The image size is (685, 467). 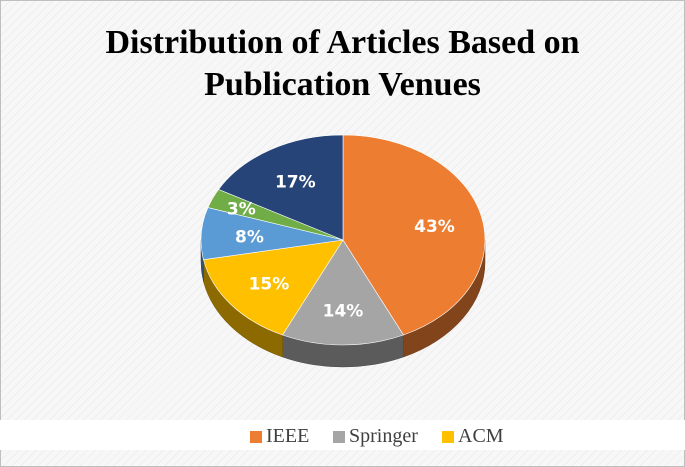 I want to click on legend-label-springer: Springer, so click(x=383, y=436).